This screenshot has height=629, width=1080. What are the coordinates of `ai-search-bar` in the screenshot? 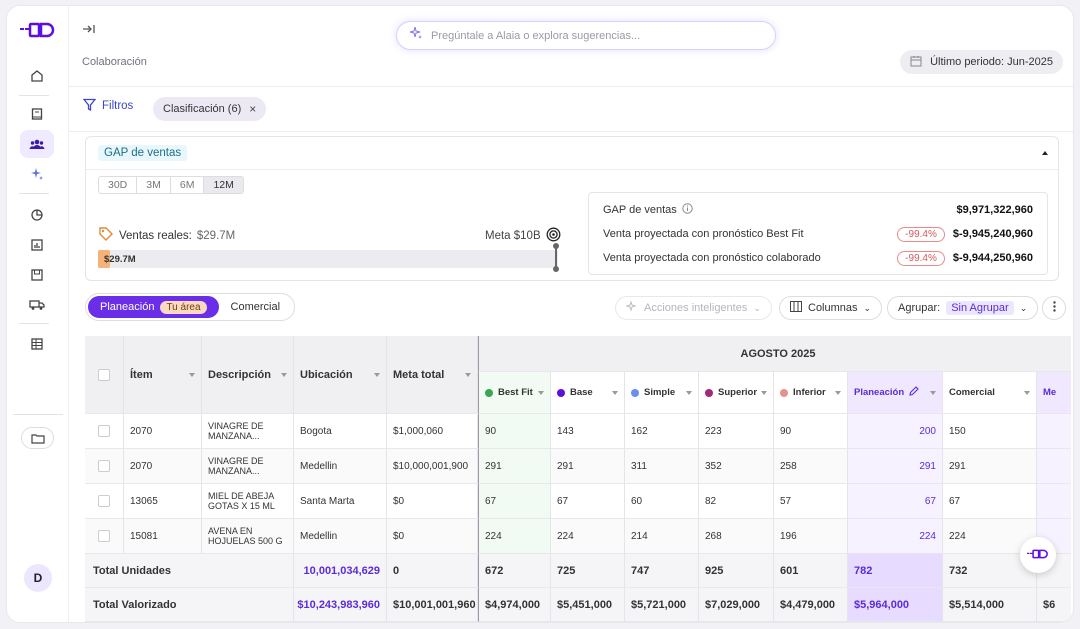 It's located at (586, 35).